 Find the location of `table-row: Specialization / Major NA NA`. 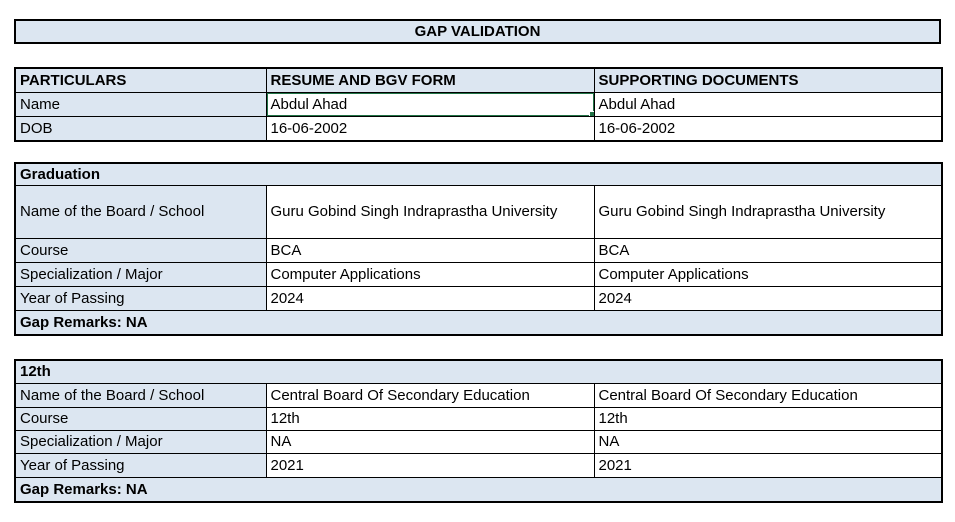

table-row: Specialization / Major NA NA is located at coordinates (478, 441).